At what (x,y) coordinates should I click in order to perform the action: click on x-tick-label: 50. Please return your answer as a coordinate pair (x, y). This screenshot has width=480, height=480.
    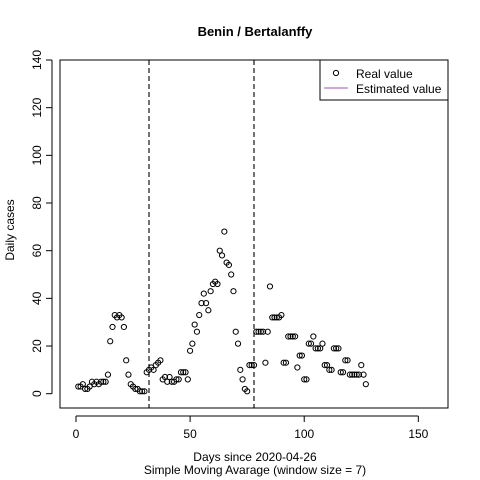
    Looking at the image, I should click on (190, 434).